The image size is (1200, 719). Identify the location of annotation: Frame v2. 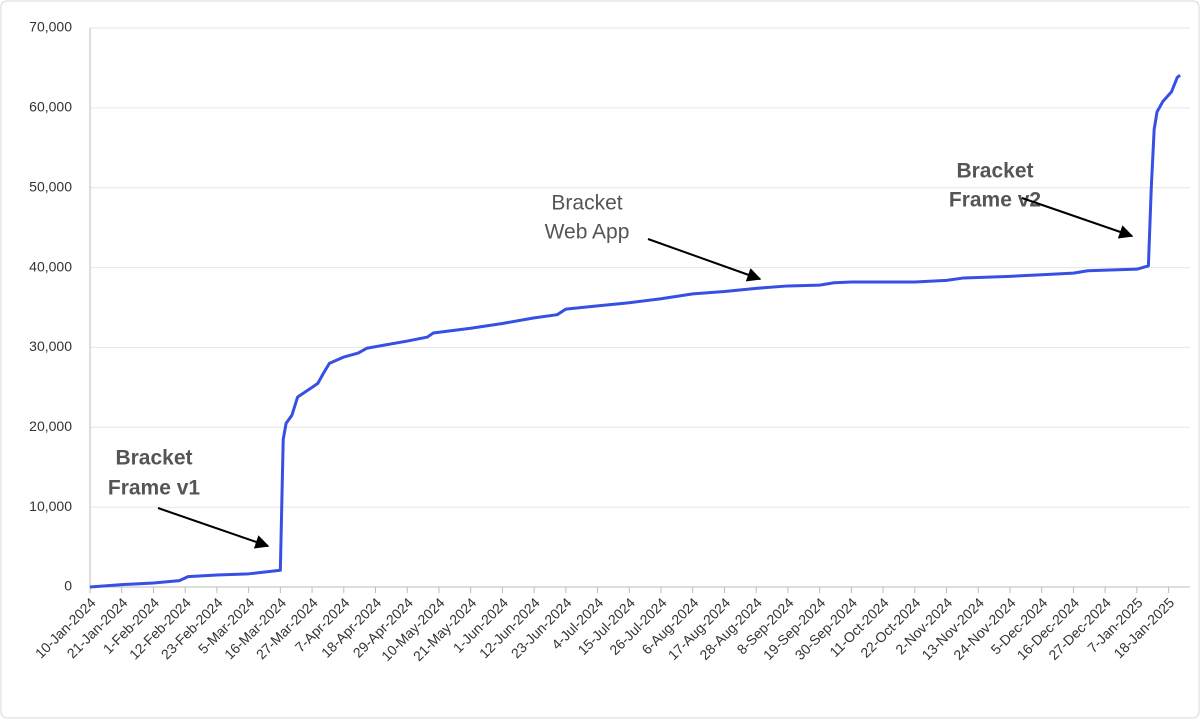
(995, 200).